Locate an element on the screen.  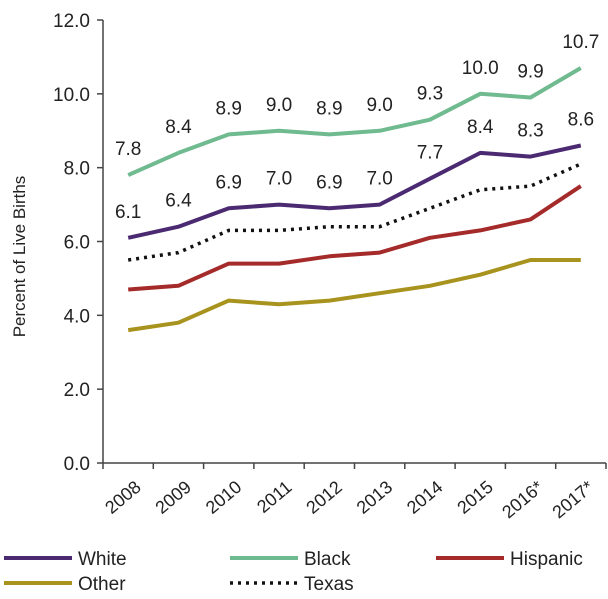
x-tick-label: 2016* is located at coordinates (522, 500).